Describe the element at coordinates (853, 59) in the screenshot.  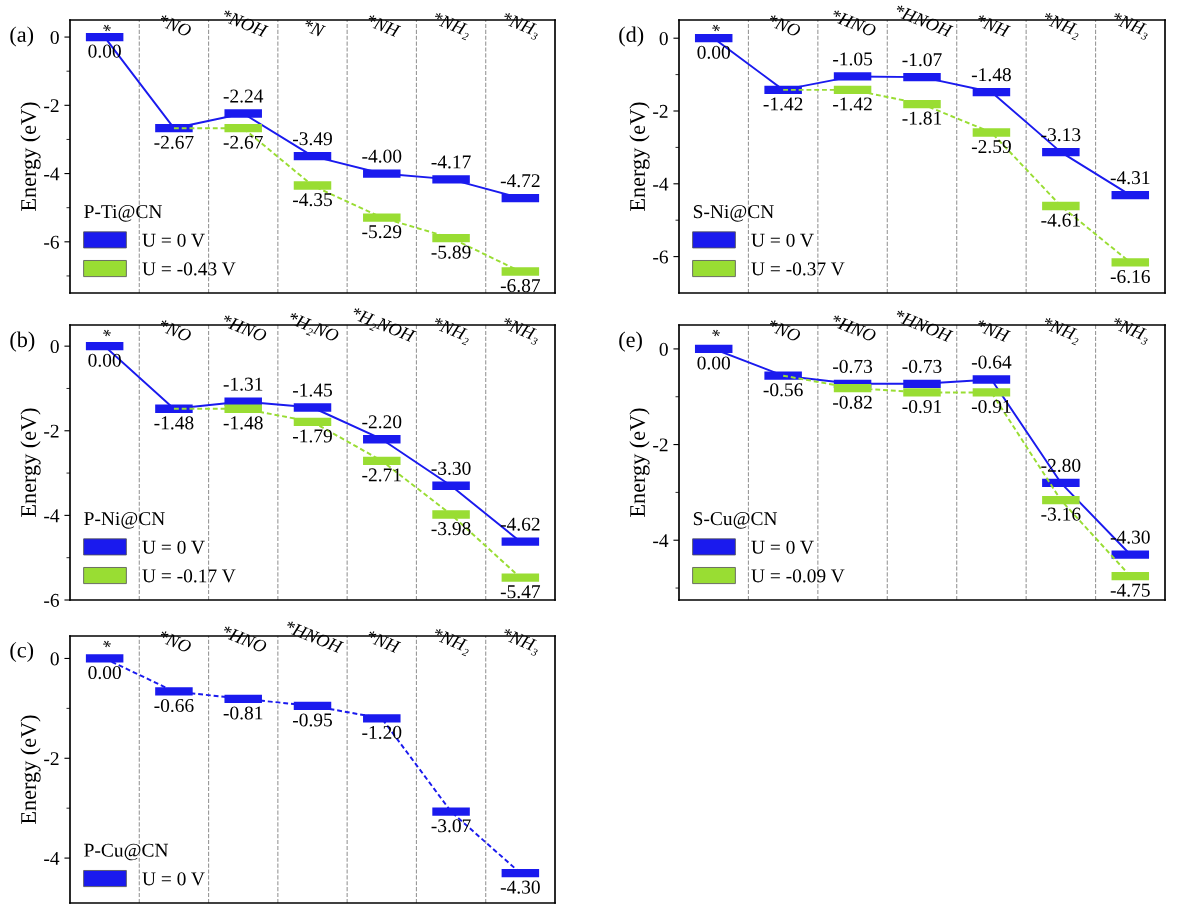
I see `data-label: -1.05` at that location.